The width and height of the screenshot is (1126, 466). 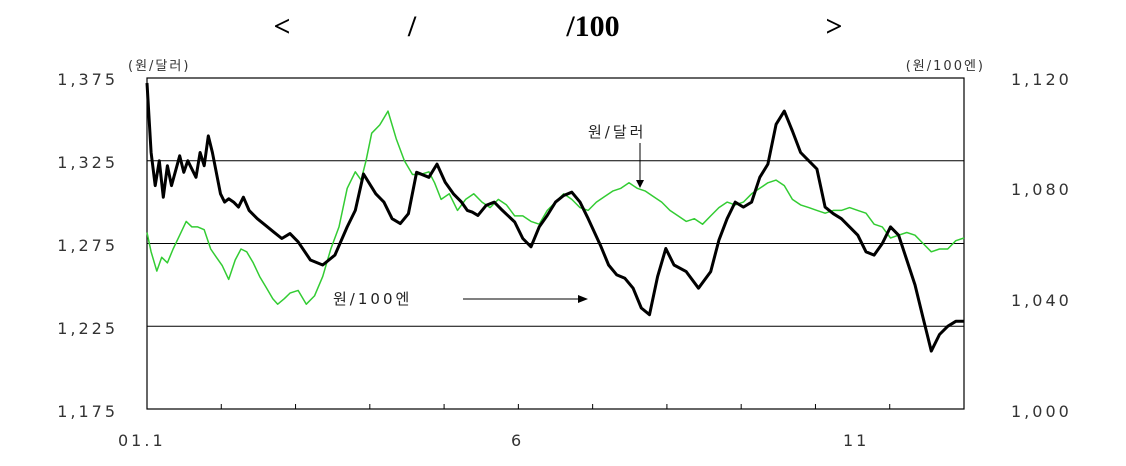 What do you see at coordinates (617, 155) in the screenshot?
I see `annotation-won-dollar: 원/달러` at bounding box center [617, 155].